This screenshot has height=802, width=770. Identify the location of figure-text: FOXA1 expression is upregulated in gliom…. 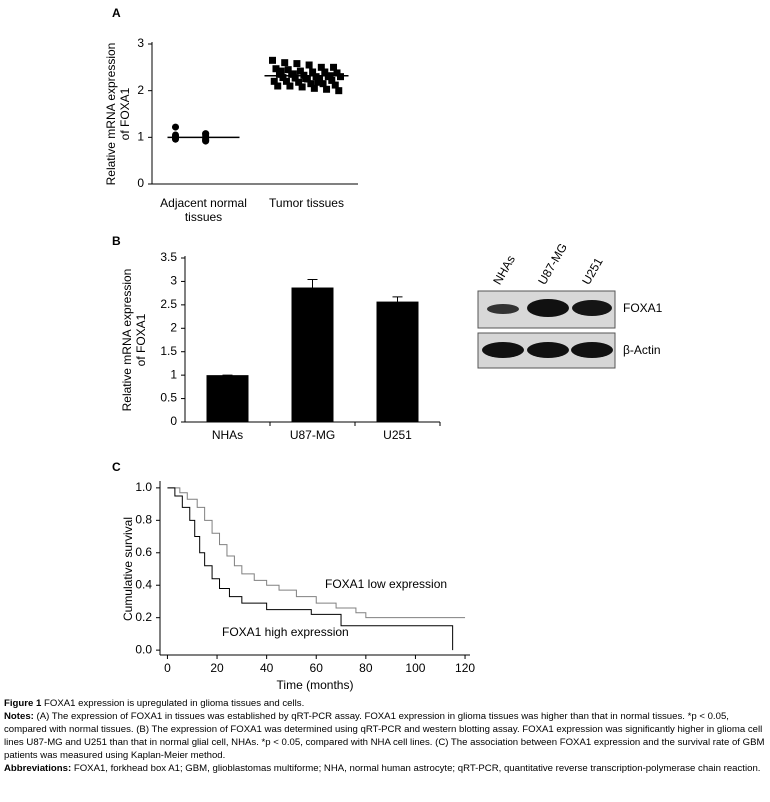
(174, 703).